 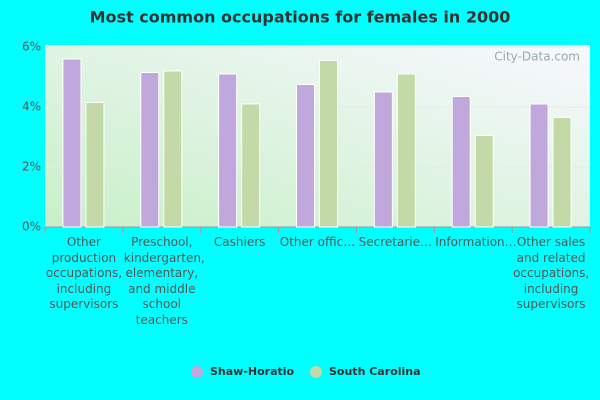 I want to click on legend-label: South Carolina, so click(x=375, y=371).